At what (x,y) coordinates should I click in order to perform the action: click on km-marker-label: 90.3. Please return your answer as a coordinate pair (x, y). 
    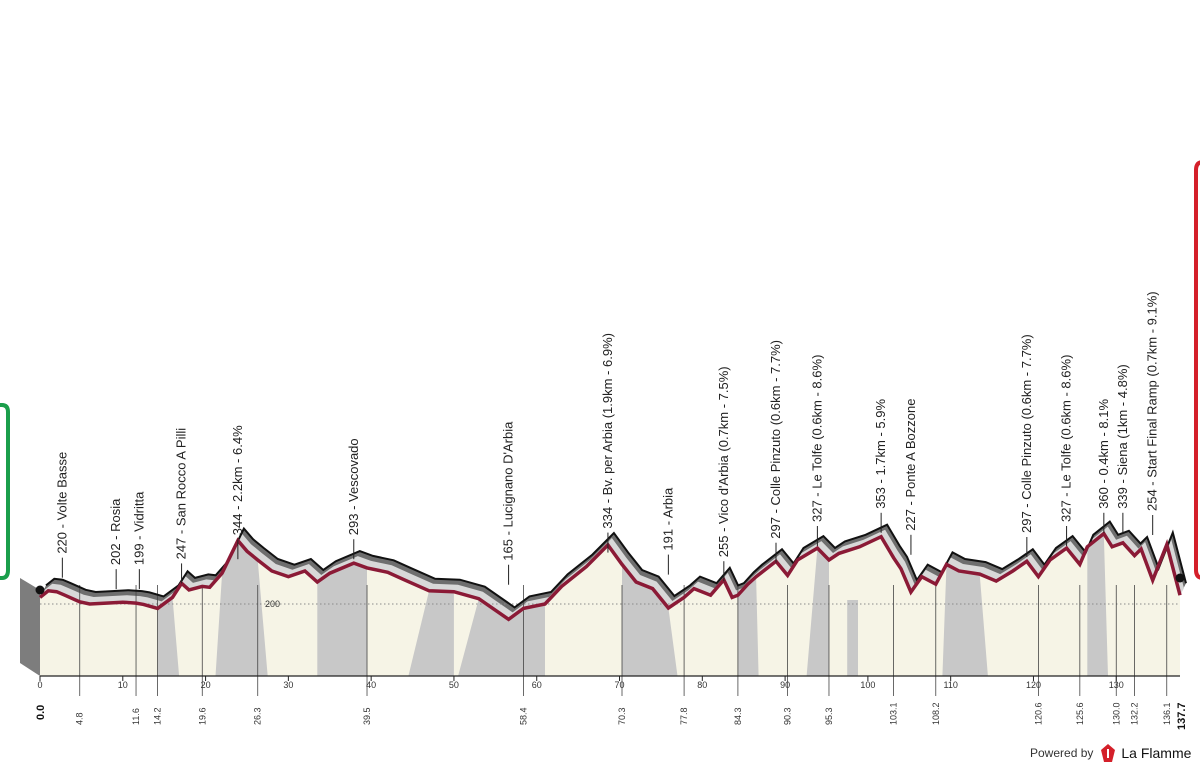
    Looking at the image, I should click on (788, 716).